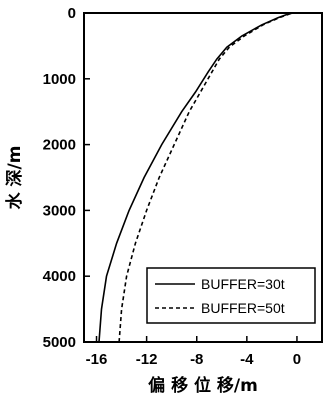 Image resolution: width=325 pixels, height=403 pixels. I want to click on y-tick-label: 4000, so click(59, 276).